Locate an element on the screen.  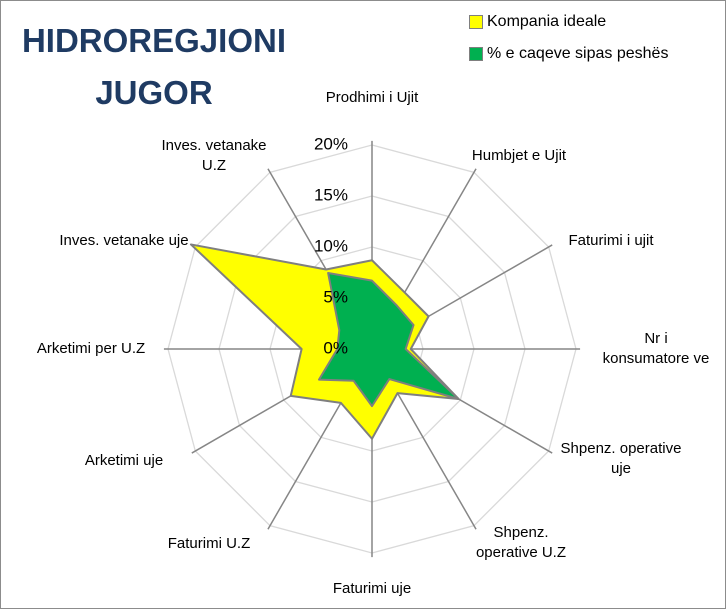
category-label: Prodhimi i Ujit is located at coordinates (372, 97).